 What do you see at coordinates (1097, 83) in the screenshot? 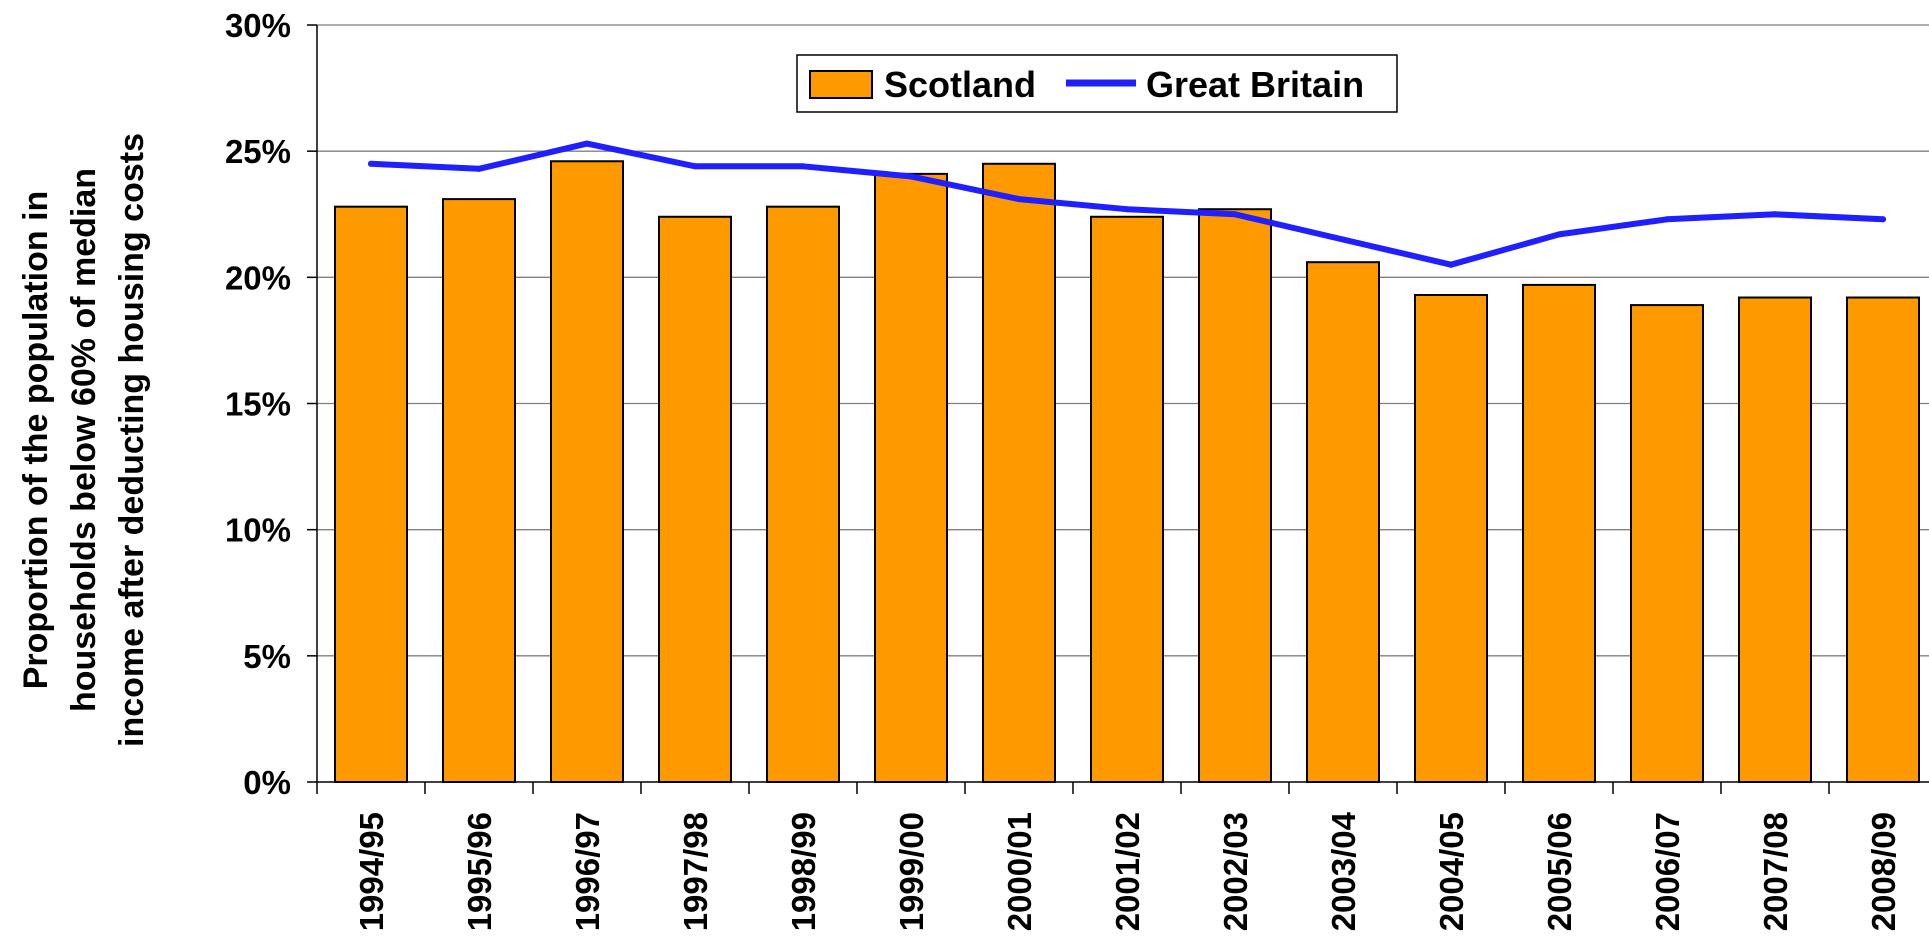
I see `legend: Scotland Great Britain` at bounding box center [1097, 83].